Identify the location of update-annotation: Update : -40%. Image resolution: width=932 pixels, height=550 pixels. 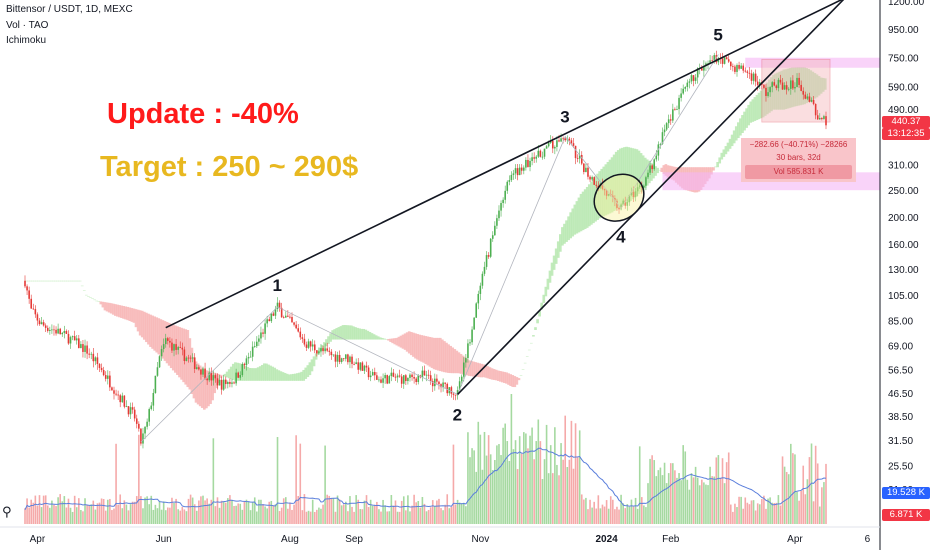
(203, 114).